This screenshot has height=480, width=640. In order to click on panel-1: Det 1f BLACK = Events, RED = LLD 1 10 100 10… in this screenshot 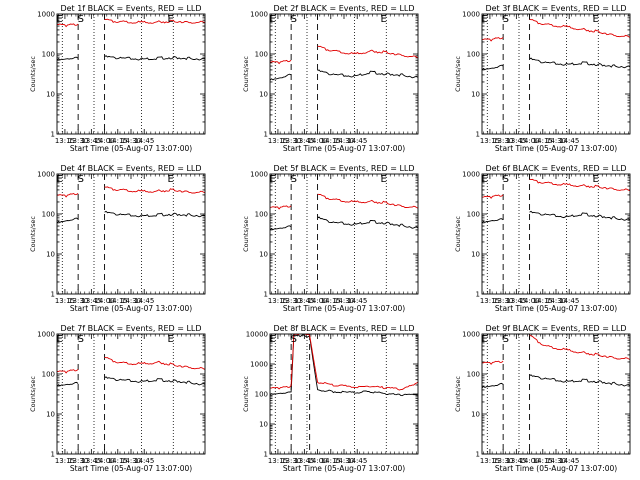, I will do `click(117, 78)`.